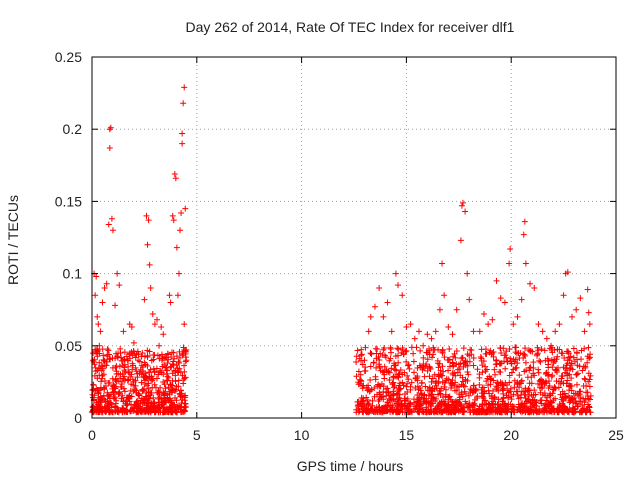  Describe the element at coordinates (302, 435) in the screenshot. I see `x-tick-label: 10` at that location.